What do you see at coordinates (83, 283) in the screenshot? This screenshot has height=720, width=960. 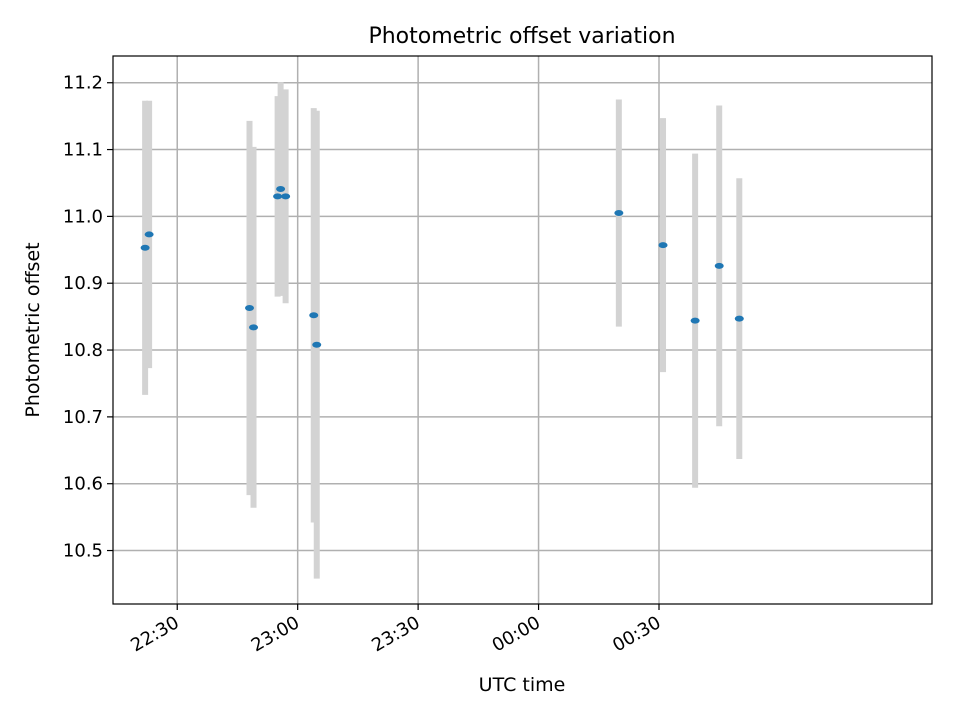 I see `y-tick-label: 10.9` at bounding box center [83, 283].